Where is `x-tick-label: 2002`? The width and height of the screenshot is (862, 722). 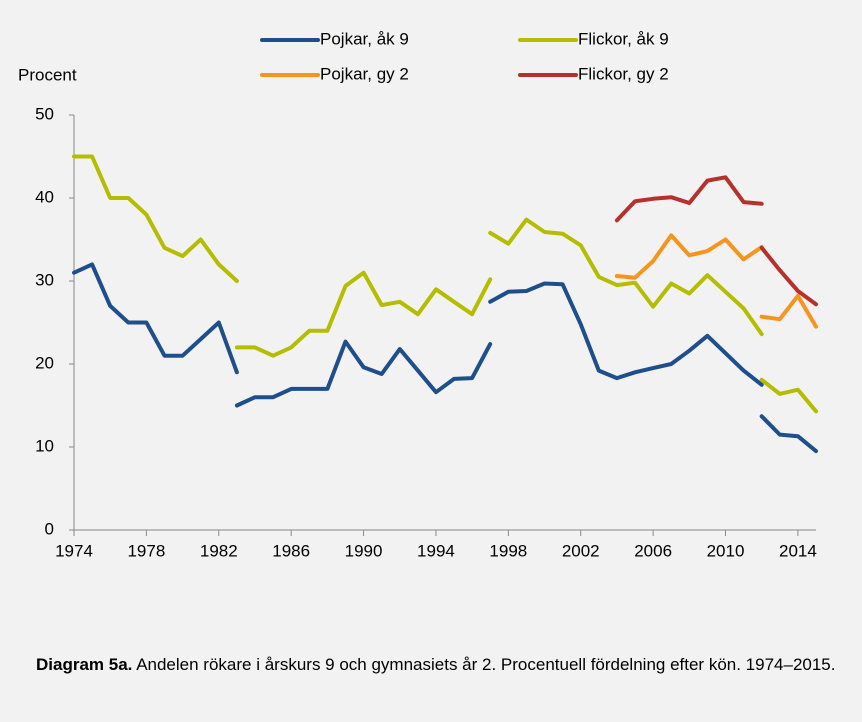 x-tick-label: 2002 is located at coordinates (581, 550).